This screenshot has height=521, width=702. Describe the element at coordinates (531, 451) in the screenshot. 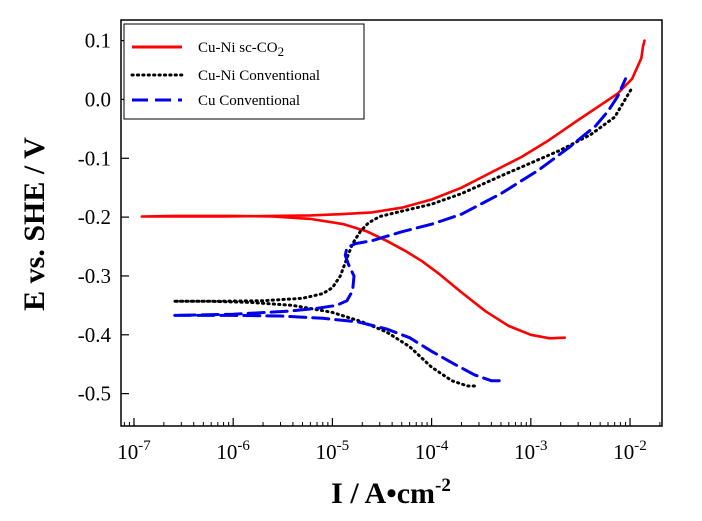

I see `x-tick-label: 10⁻³` at that location.